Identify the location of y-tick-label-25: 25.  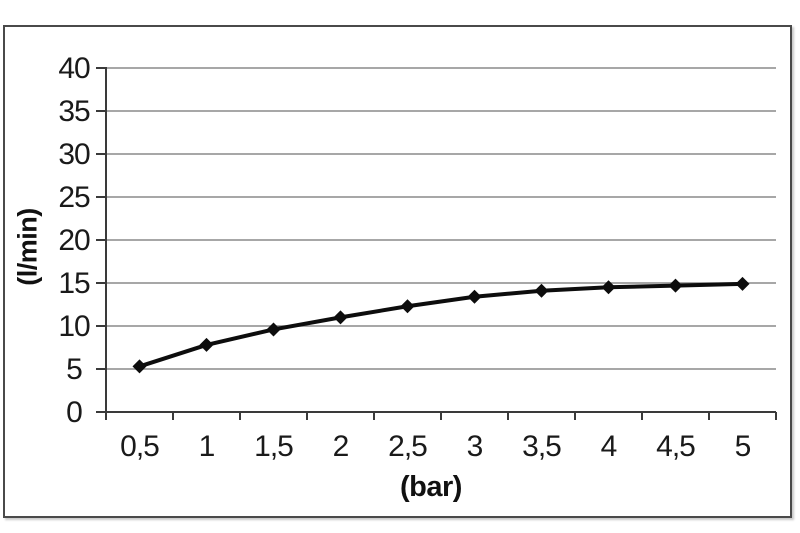
(74, 197).